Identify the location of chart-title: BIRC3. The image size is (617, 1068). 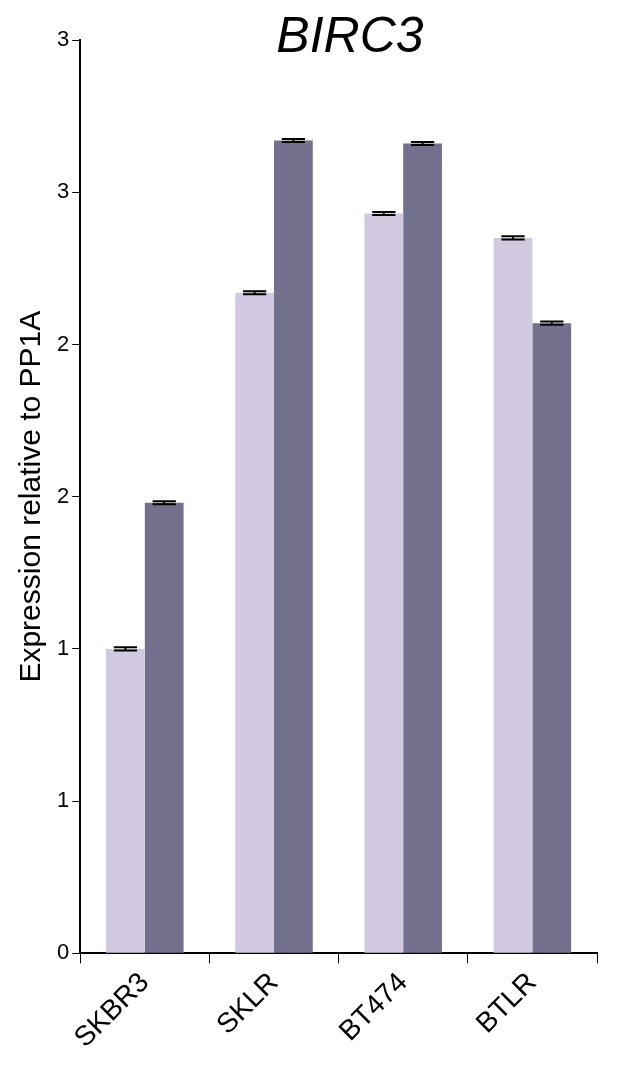
(350, 35).